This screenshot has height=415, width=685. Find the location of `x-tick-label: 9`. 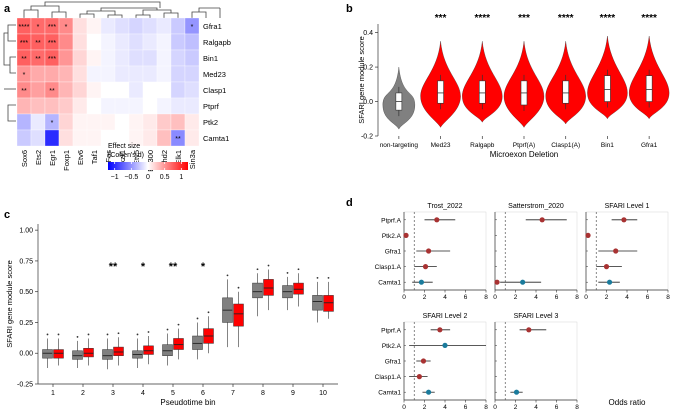

x-tick-label: 9 is located at coordinates (293, 393).